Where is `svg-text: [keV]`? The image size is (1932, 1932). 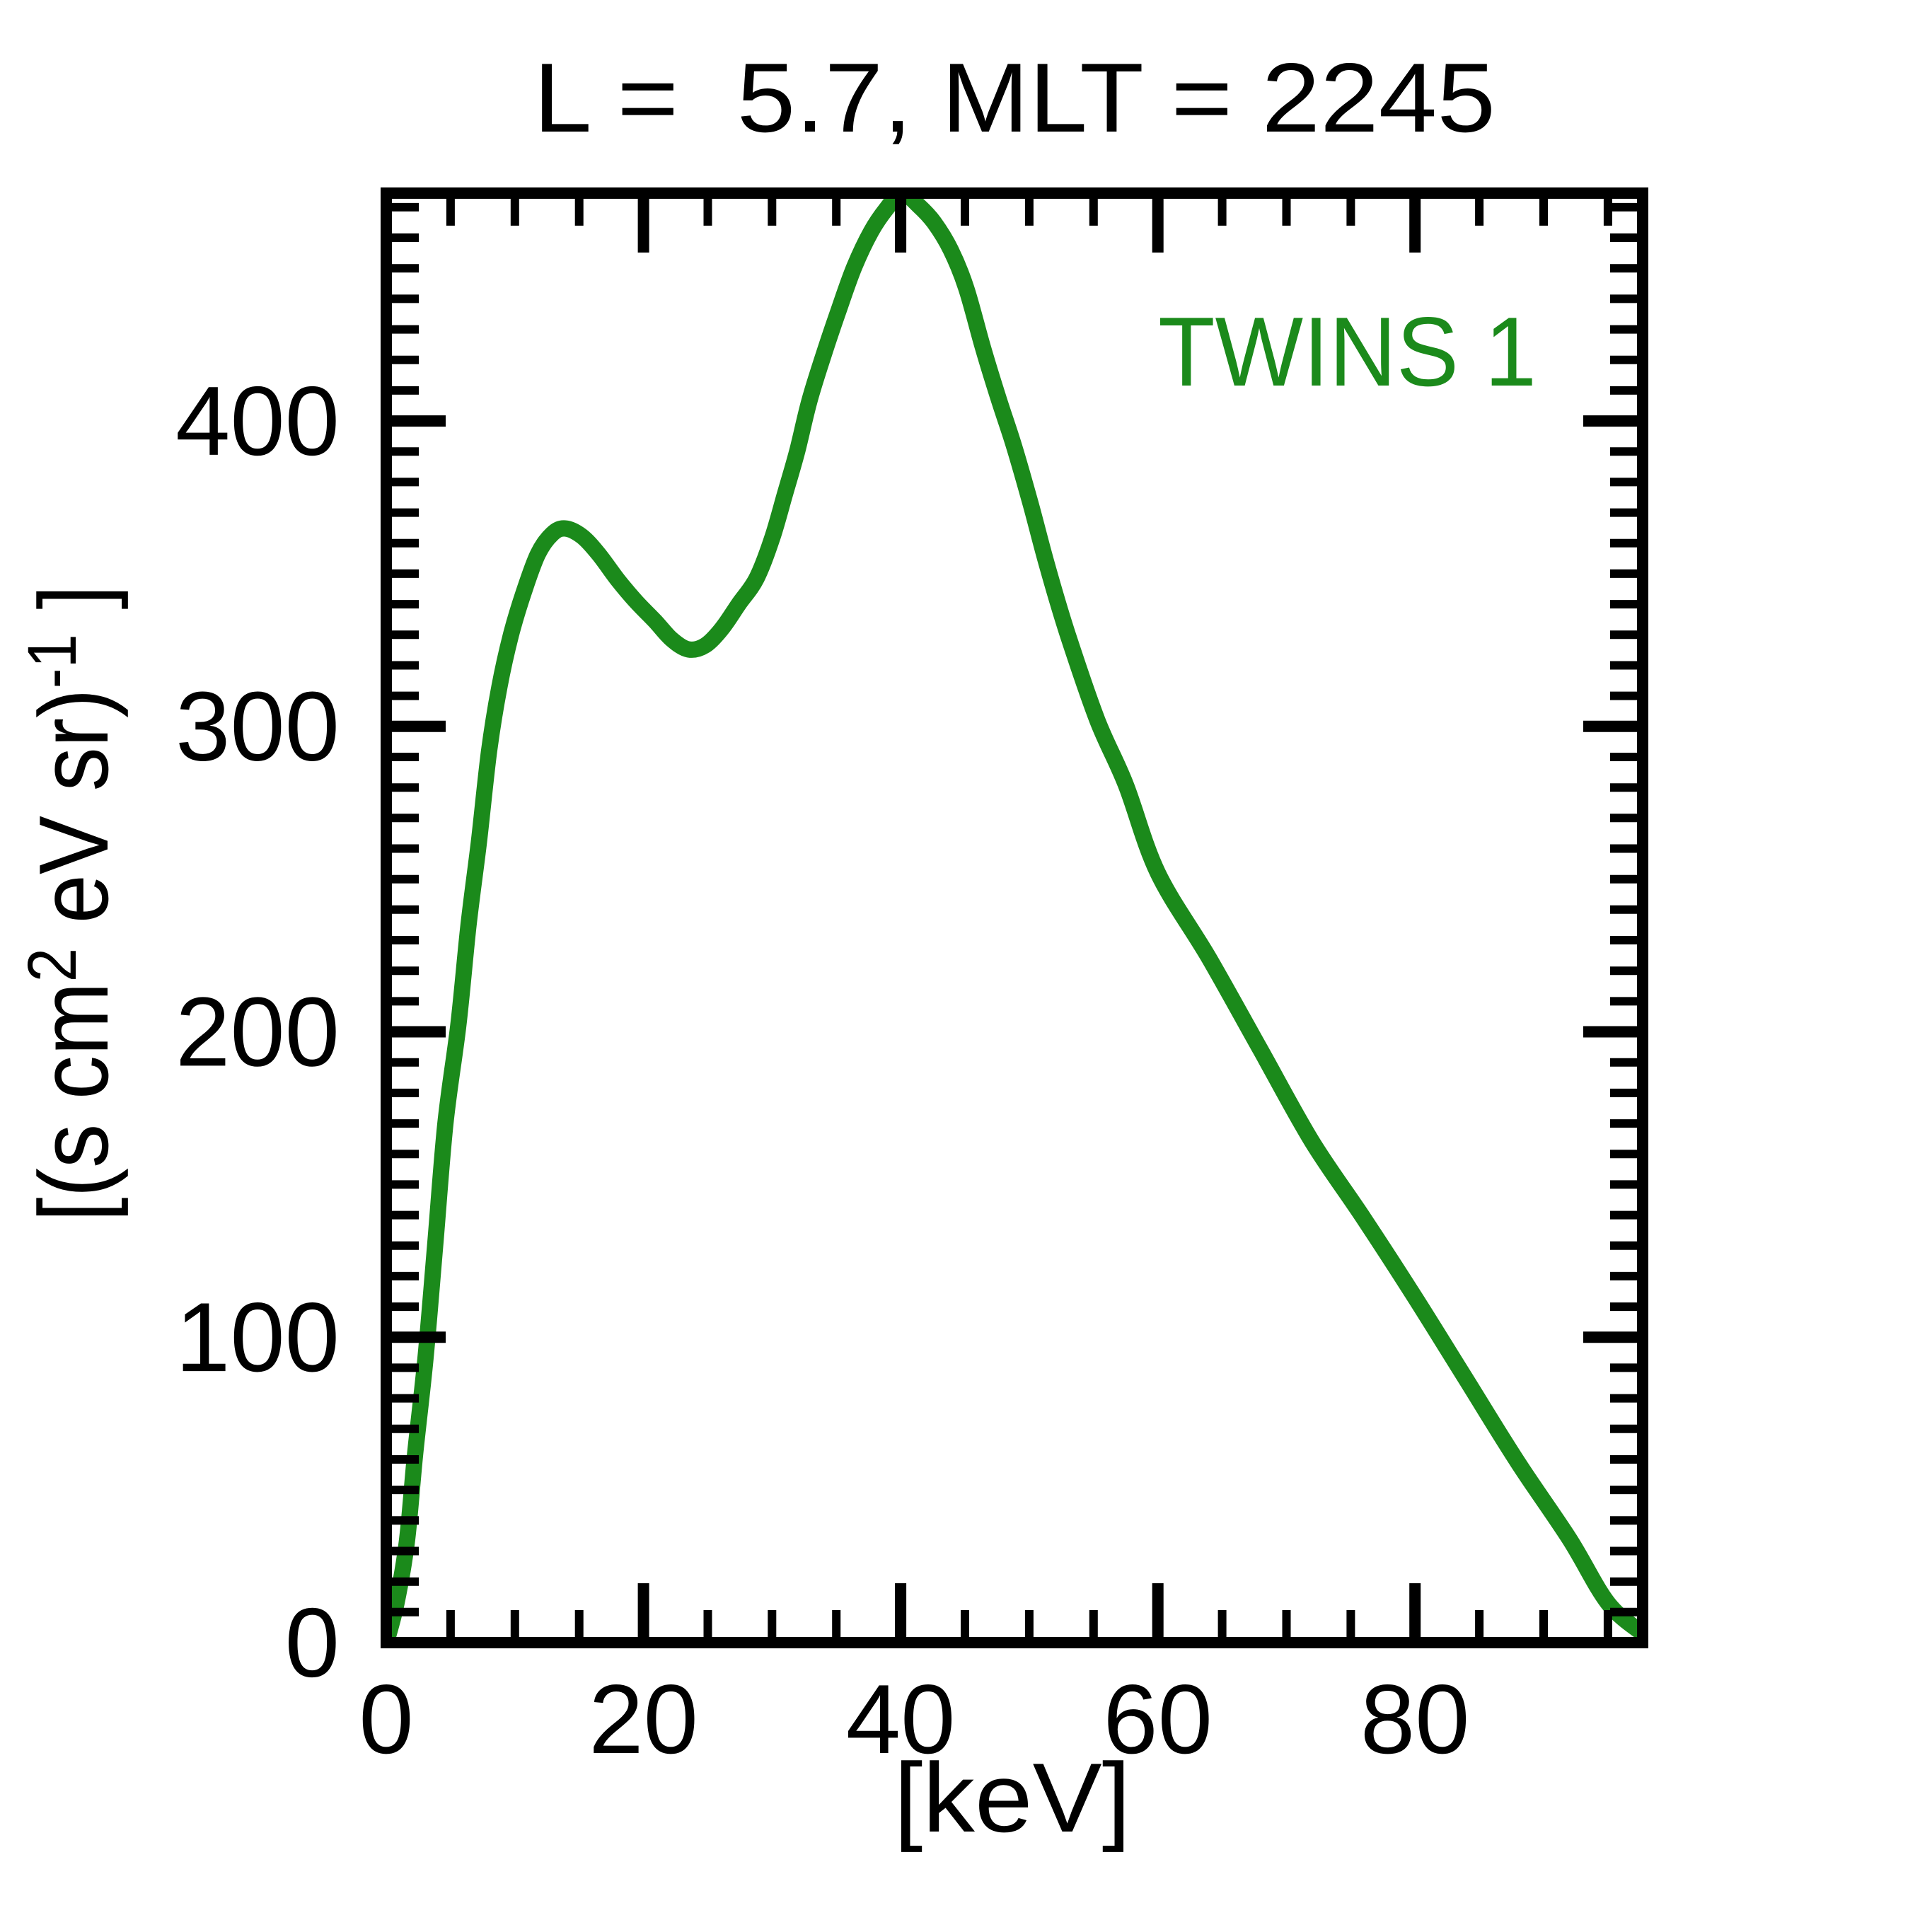 svg-text: [keV] is located at coordinates (1012, 1798).